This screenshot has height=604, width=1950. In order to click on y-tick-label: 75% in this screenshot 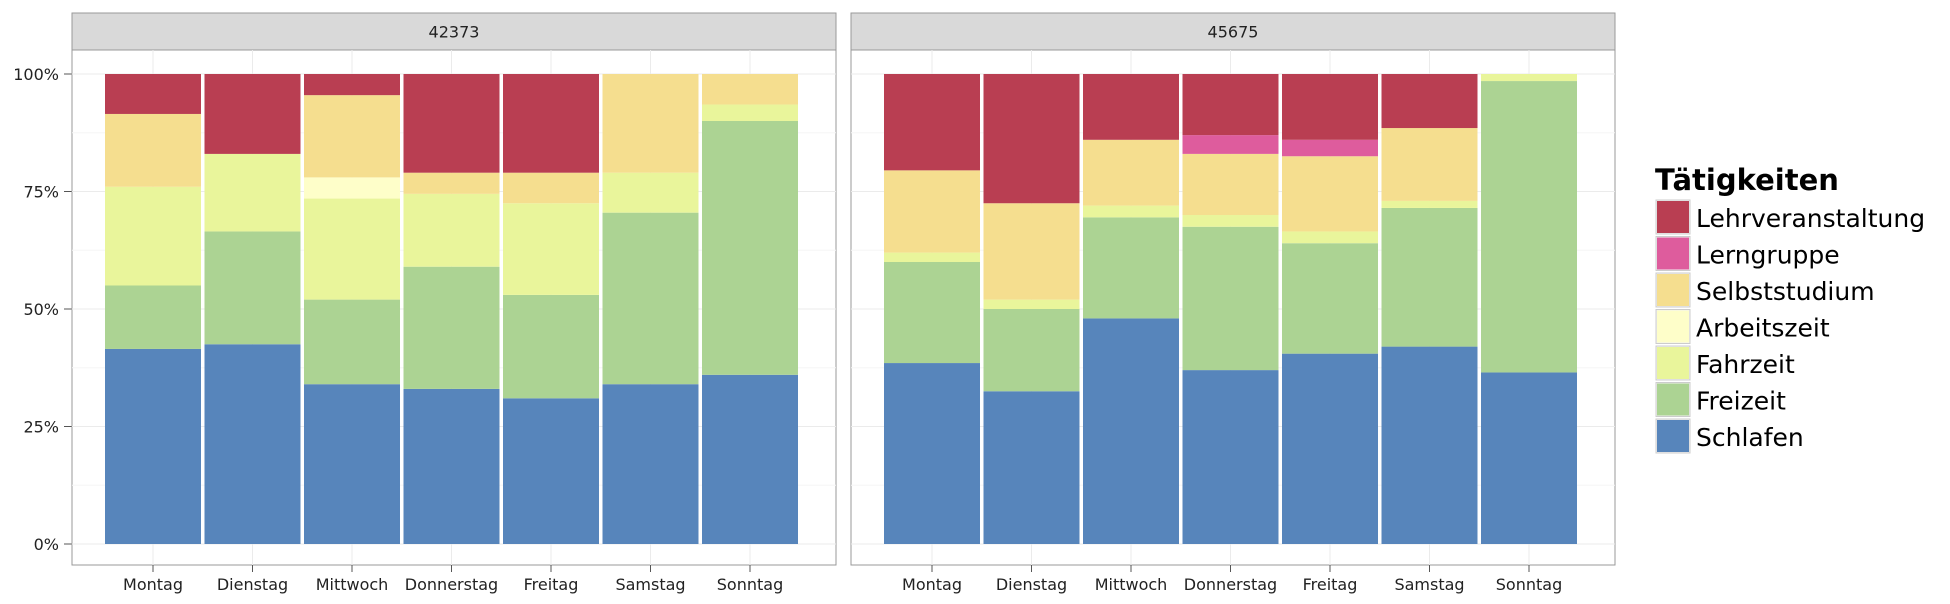, I will do `click(41, 192)`.